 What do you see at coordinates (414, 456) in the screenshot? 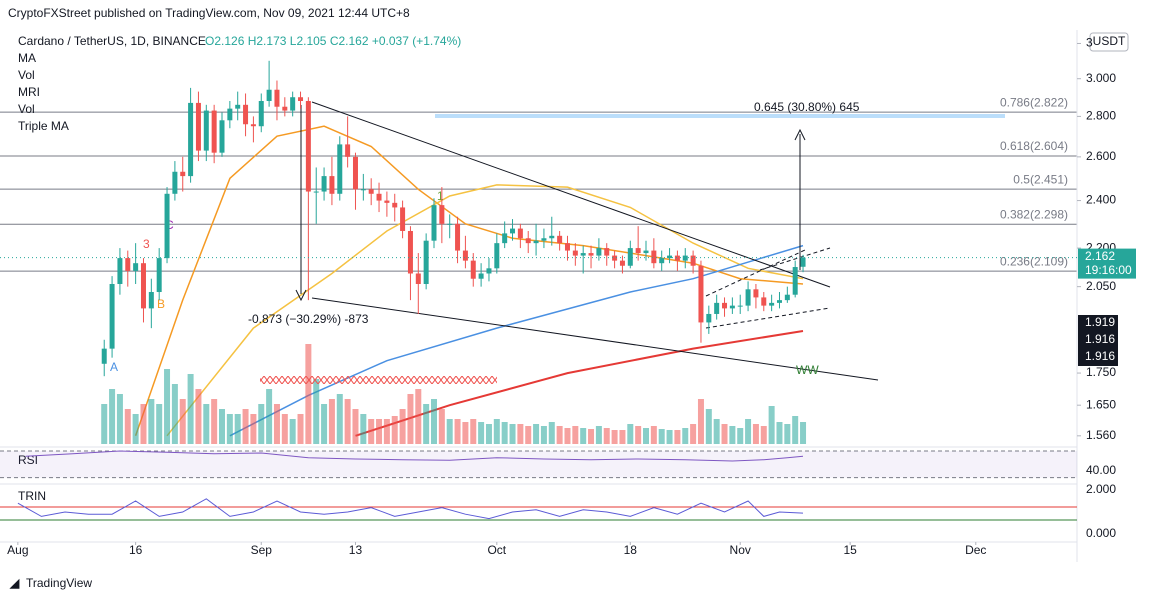
I see `rsi-line` at bounding box center [414, 456].